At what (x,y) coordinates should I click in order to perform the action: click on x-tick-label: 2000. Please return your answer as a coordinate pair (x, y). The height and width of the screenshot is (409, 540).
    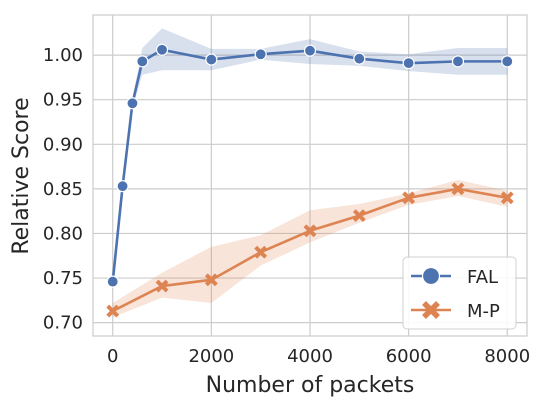
    Looking at the image, I should click on (211, 356).